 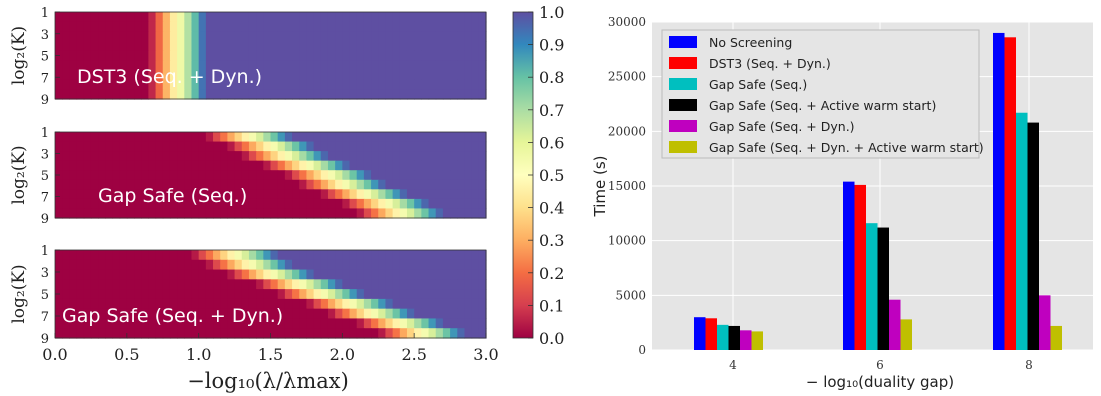 I want to click on colorbar-tick-label: 0.8, so click(x=551, y=77).